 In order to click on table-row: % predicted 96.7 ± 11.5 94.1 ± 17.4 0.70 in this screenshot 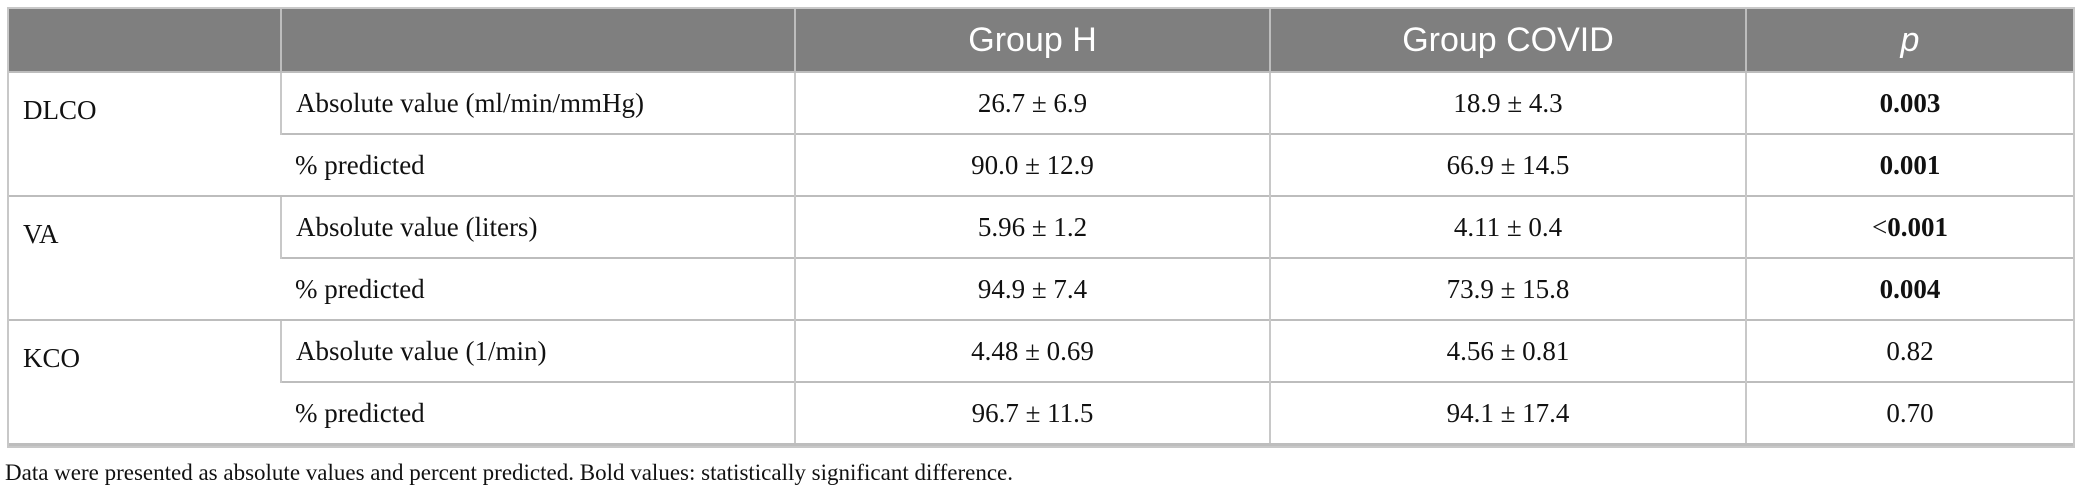, I will do `click(1041, 413)`.